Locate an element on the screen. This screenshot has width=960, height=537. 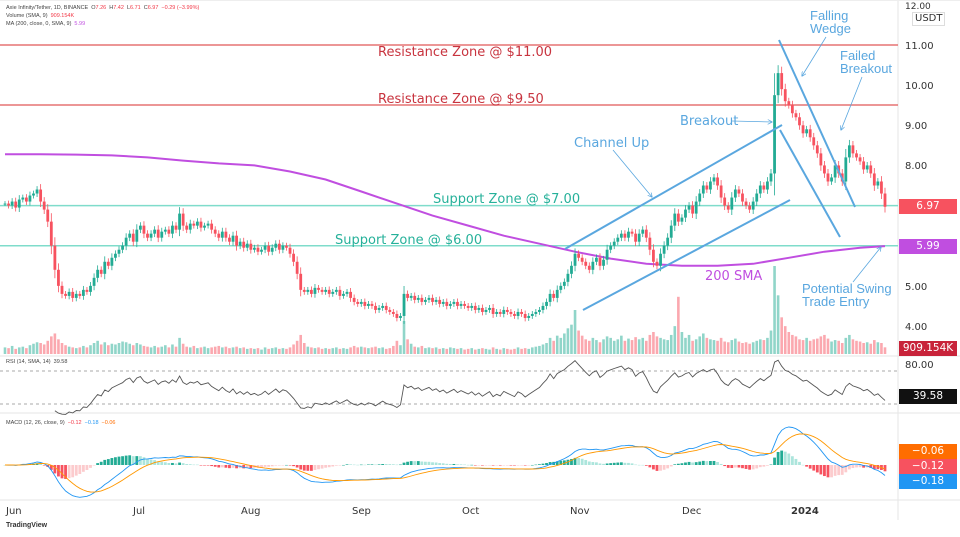
macd-line is located at coordinates (445, 462).